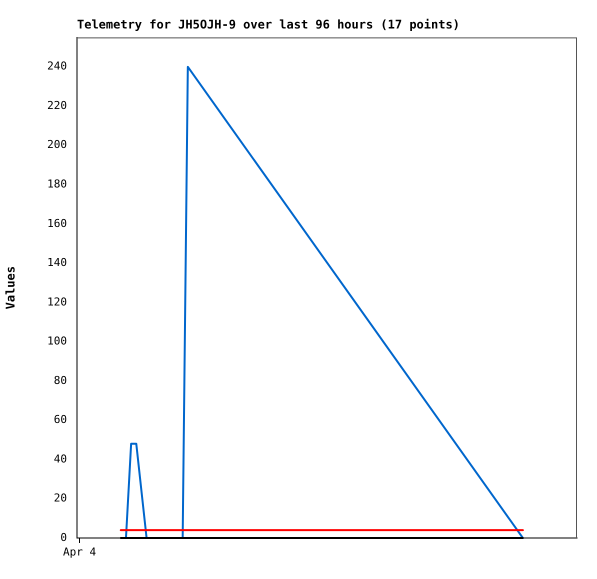 The width and height of the screenshot is (597, 579). What do you see at coordinates (10, 288) in the screenshot?
I see `y-axis-title: Values` at bounding box center [10, 288].